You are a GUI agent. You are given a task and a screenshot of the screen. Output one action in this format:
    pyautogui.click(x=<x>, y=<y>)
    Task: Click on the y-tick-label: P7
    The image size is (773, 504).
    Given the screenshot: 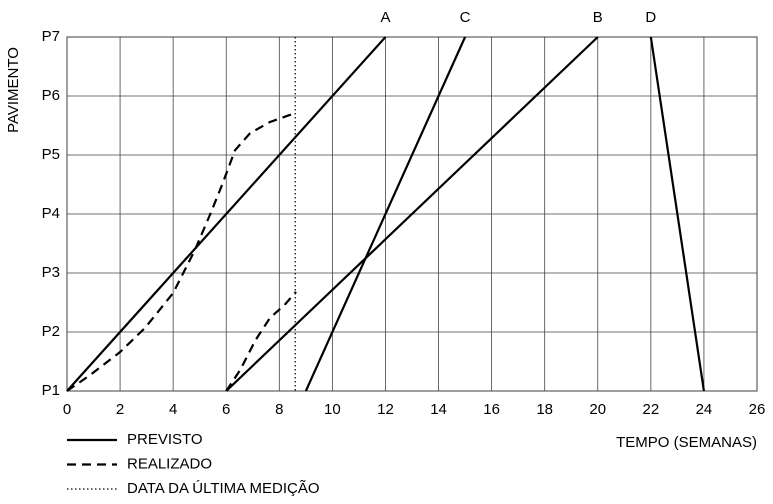 What is the action you would take?
    pyautogui.click(x=51, y=36)
    